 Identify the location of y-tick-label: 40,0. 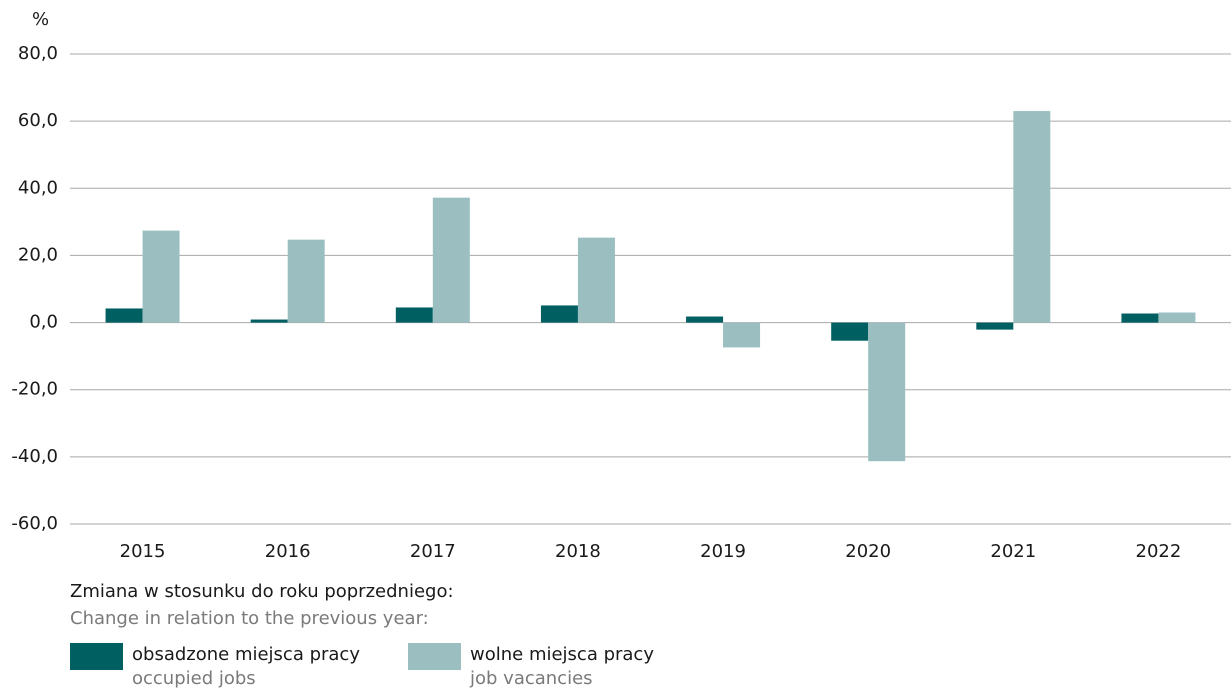
(38, 187).